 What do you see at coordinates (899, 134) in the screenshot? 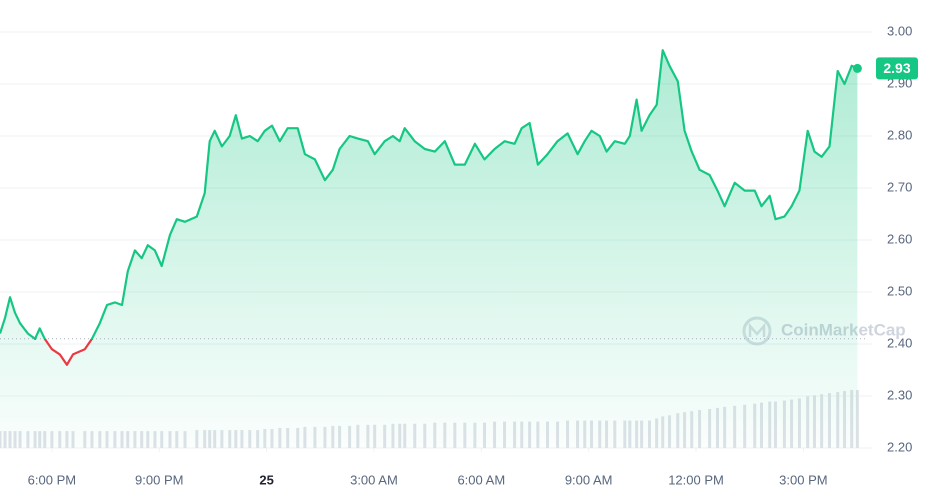
I see `y-tick-label: 2.80` at bounding box center [899, 134].